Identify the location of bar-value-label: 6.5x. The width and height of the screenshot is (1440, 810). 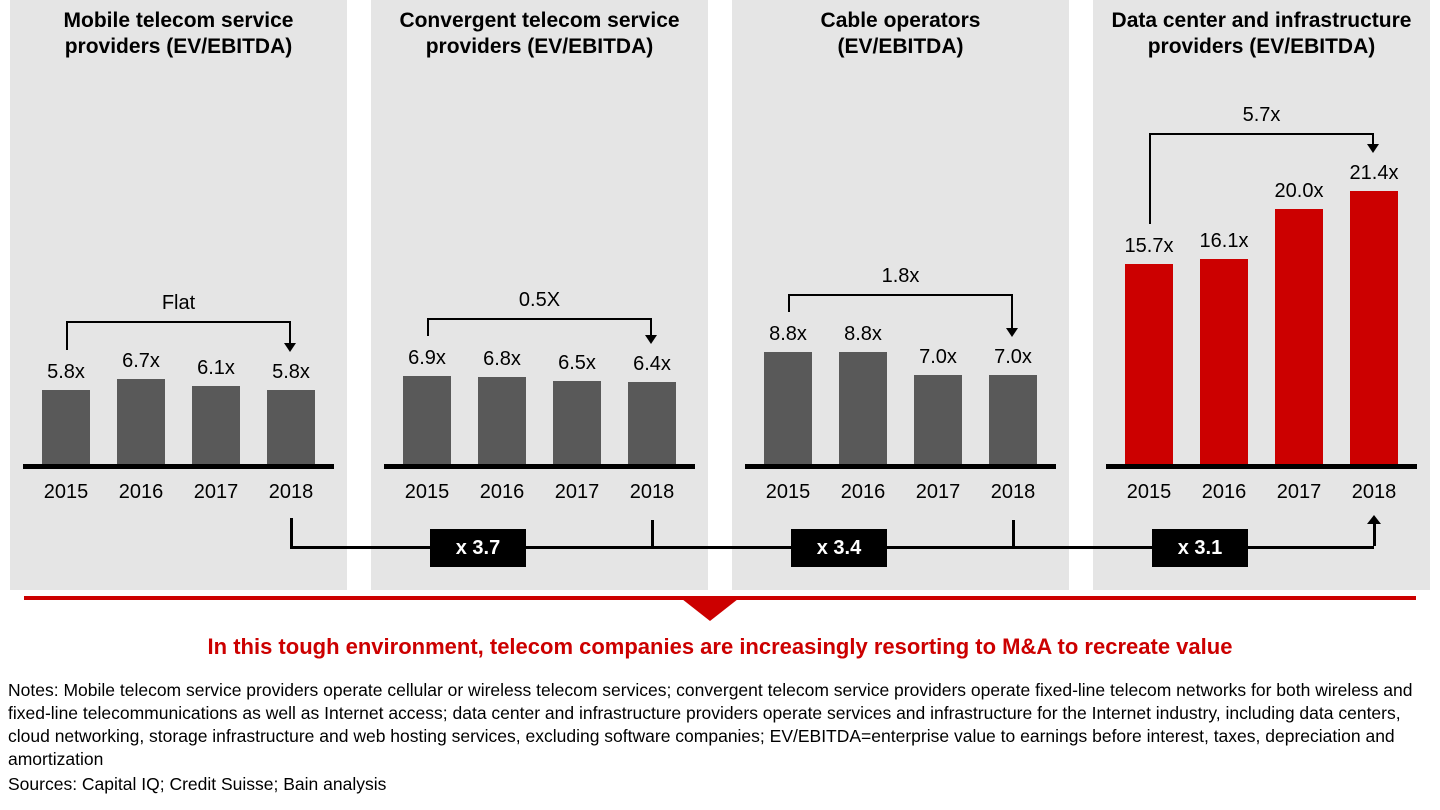
(577, 363).